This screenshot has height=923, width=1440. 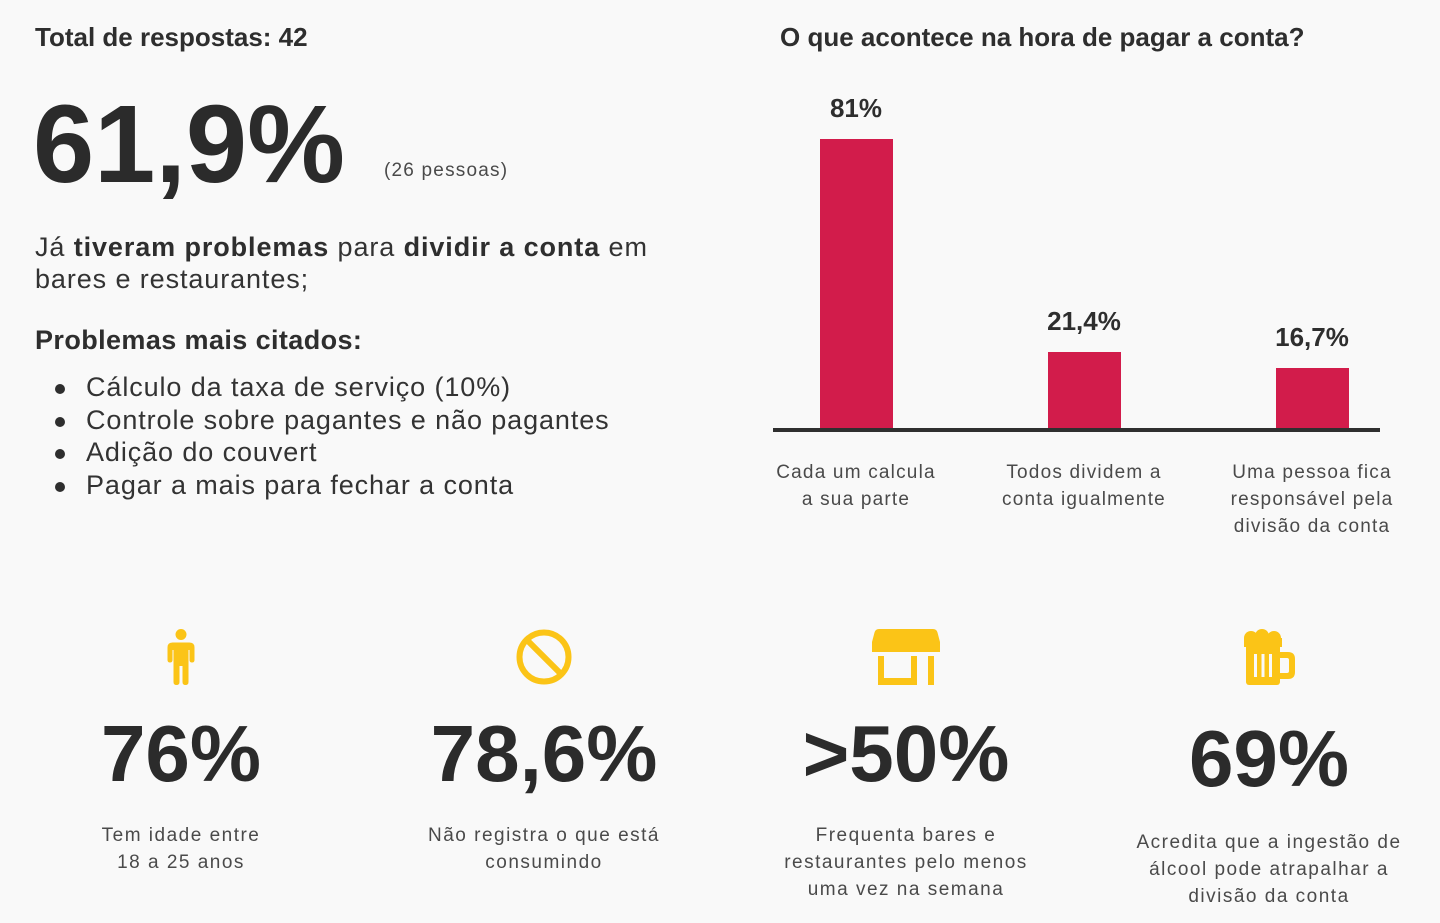 I want to click on stat-age: 76% Tem idade entre 18 a 25 anos, so click(x=181, y=774).